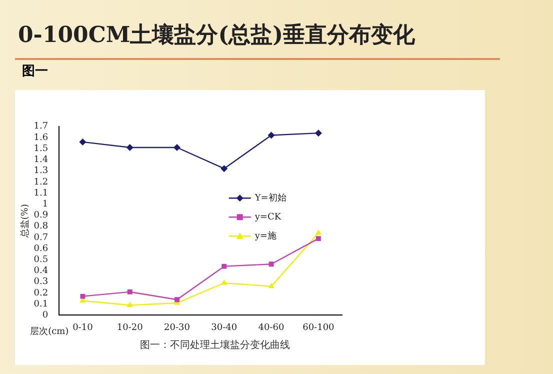 This screenshot has height=374, width=553. What do you see at coordinates (215, 345) in the screenshot?
I see `text: 图一：不同处理土壤盐分变化曲线` at bounding box center [215, 345].